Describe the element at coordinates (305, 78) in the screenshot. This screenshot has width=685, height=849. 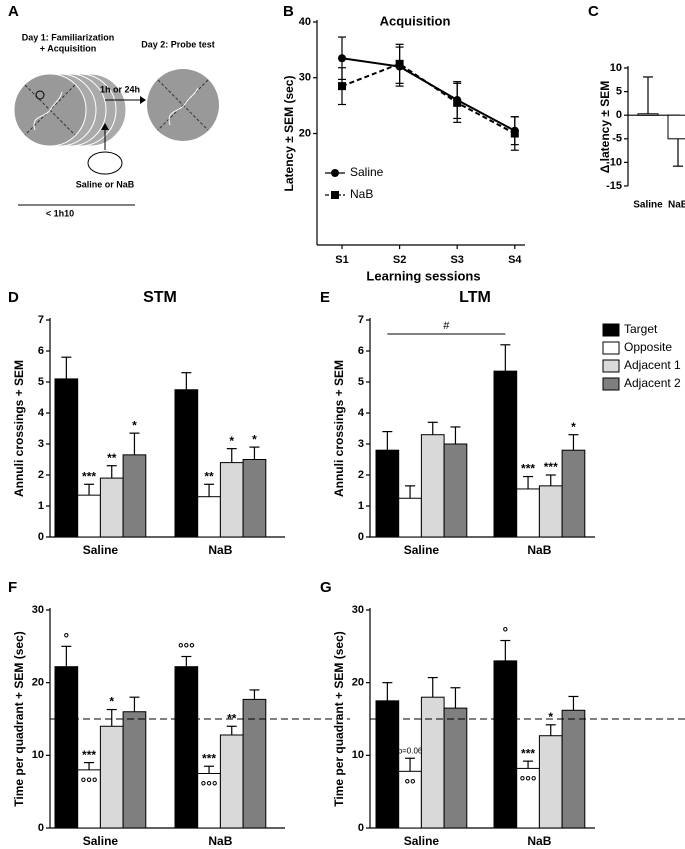
I see `y-tick-label: 30` at that location.